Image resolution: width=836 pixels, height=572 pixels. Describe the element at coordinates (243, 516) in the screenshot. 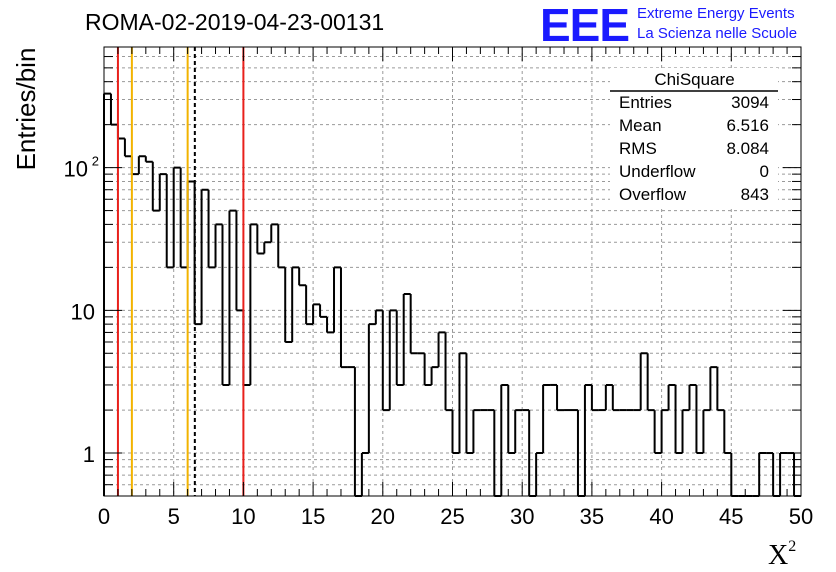

I see `x-tick-label: 10` at that location.